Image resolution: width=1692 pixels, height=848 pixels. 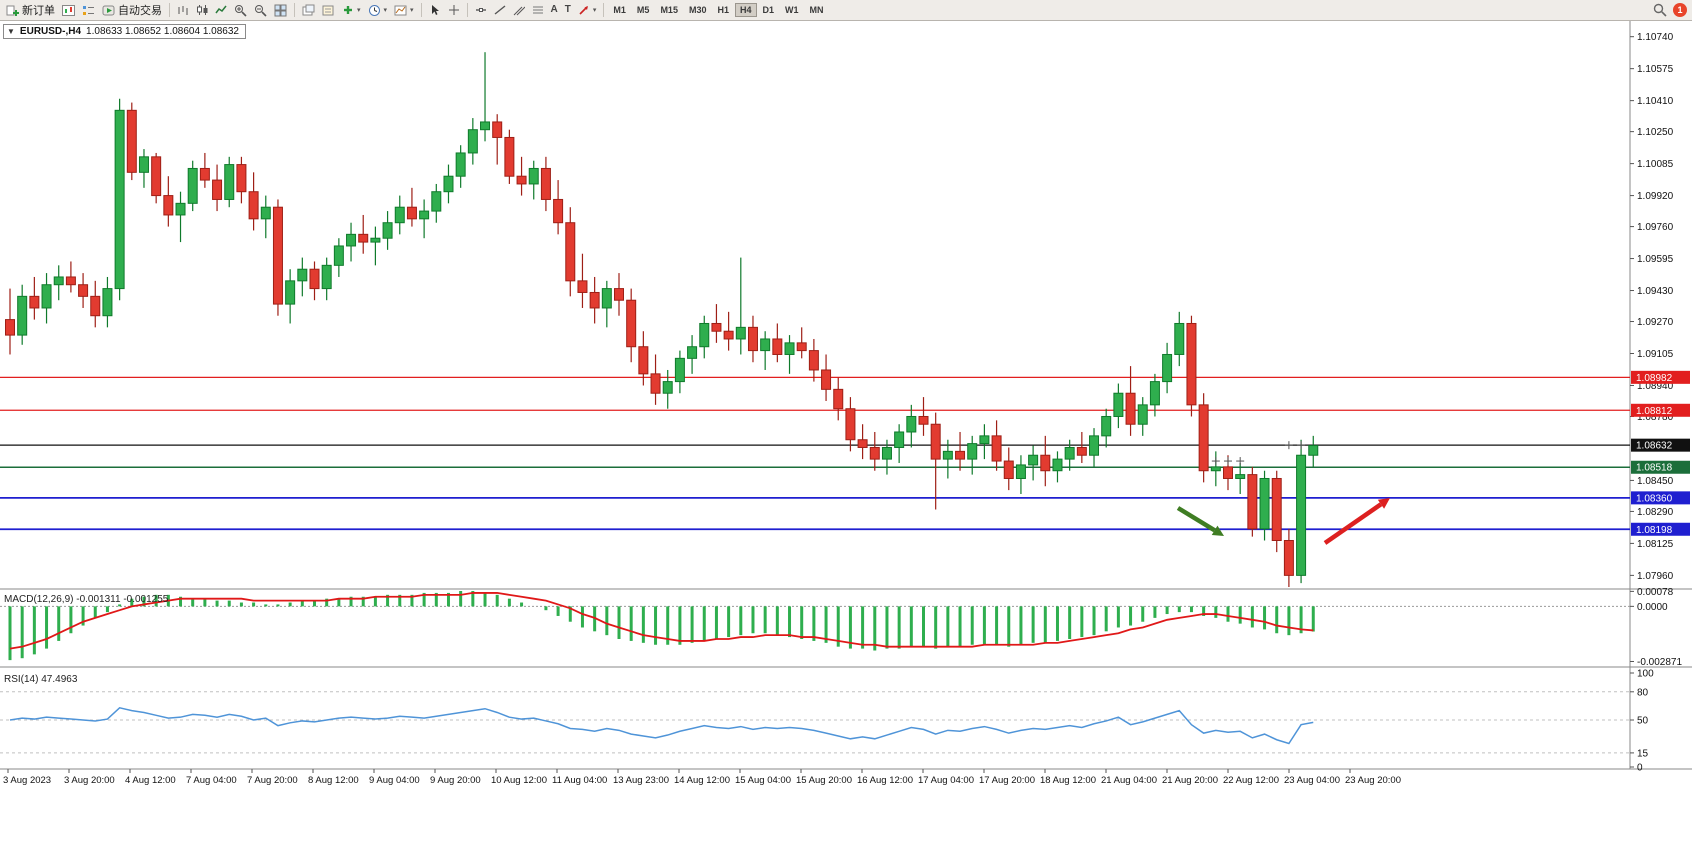 What do you see at coordinates (579, 780) in the screenshot?
I see `time-axis-label: 11 Aug 04:00` at bounding box center [579, 780].